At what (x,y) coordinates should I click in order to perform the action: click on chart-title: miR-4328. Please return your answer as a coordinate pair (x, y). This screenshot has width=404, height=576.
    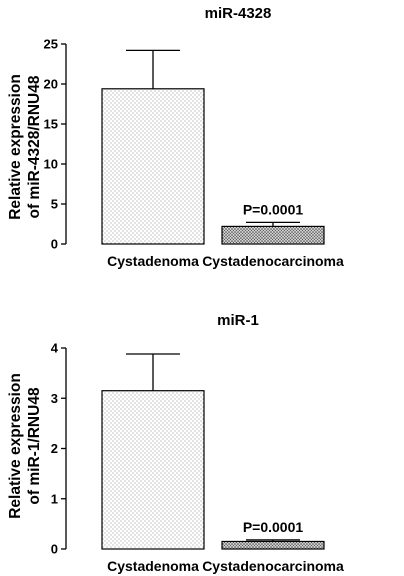
    Looking at the image, I should click on (238, 13).